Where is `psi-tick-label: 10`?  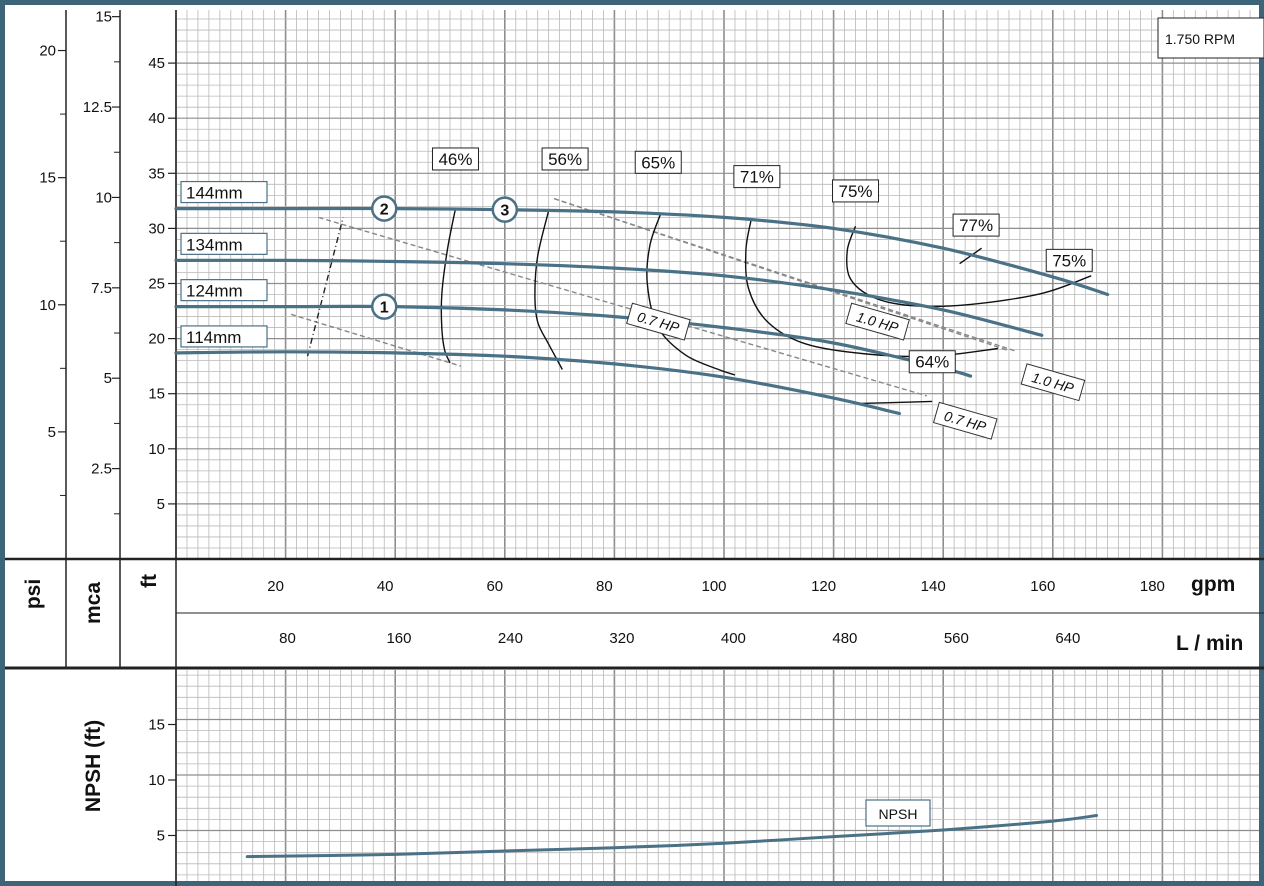 psi-tick-label: 10 is located at coordinates (47, 305).